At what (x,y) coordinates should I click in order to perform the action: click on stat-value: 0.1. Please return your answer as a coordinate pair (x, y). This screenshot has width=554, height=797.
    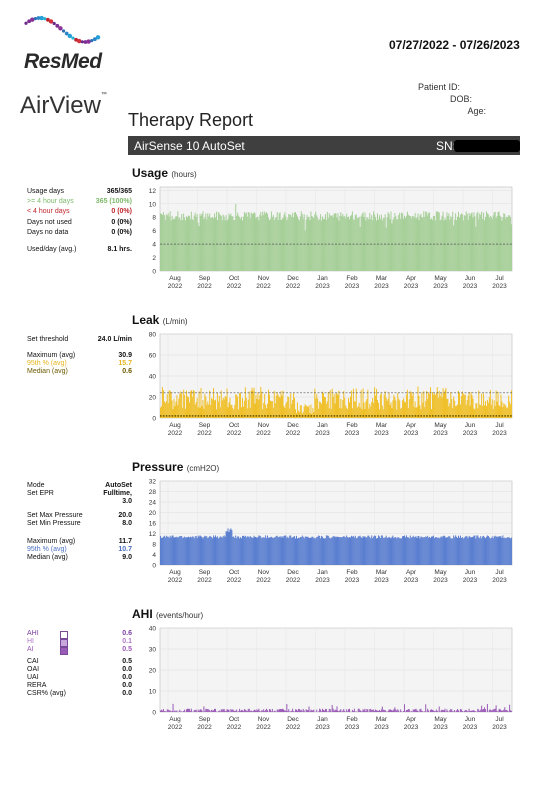
    Looking at the image, I should click on (127, 641).